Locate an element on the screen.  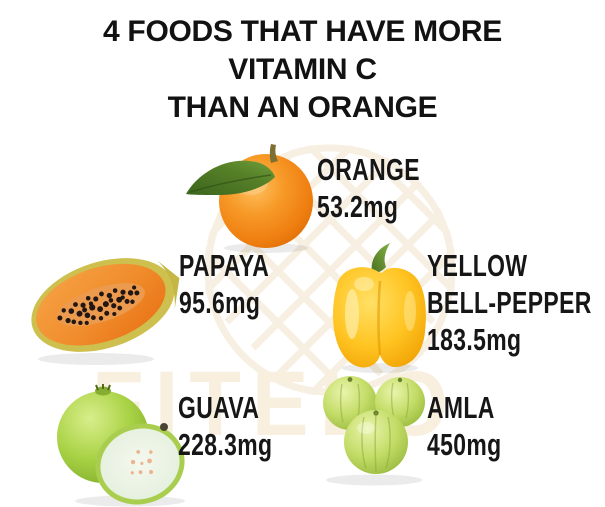
yellow-bell-pepper-label: YELLOW BELL-PEPPER 183.5mg is located at coordinates (509, 302).